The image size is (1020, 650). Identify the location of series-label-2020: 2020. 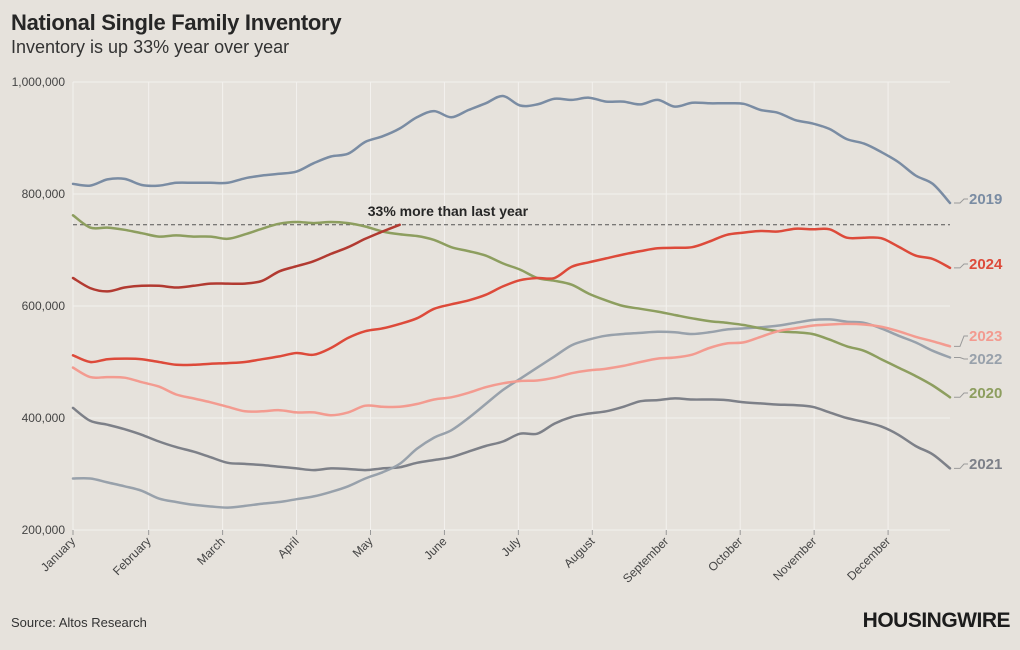
(985, 393).